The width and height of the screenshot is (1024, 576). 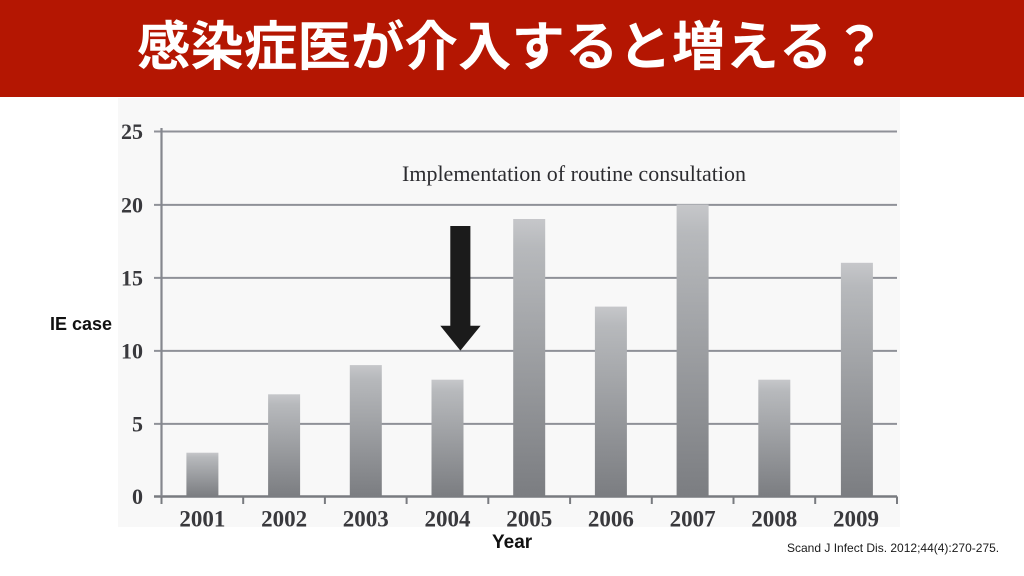 What do you see at coordinates (132, 277) in the screenshot?
I see `svg-text: 15` at bounding box center [132, 277].